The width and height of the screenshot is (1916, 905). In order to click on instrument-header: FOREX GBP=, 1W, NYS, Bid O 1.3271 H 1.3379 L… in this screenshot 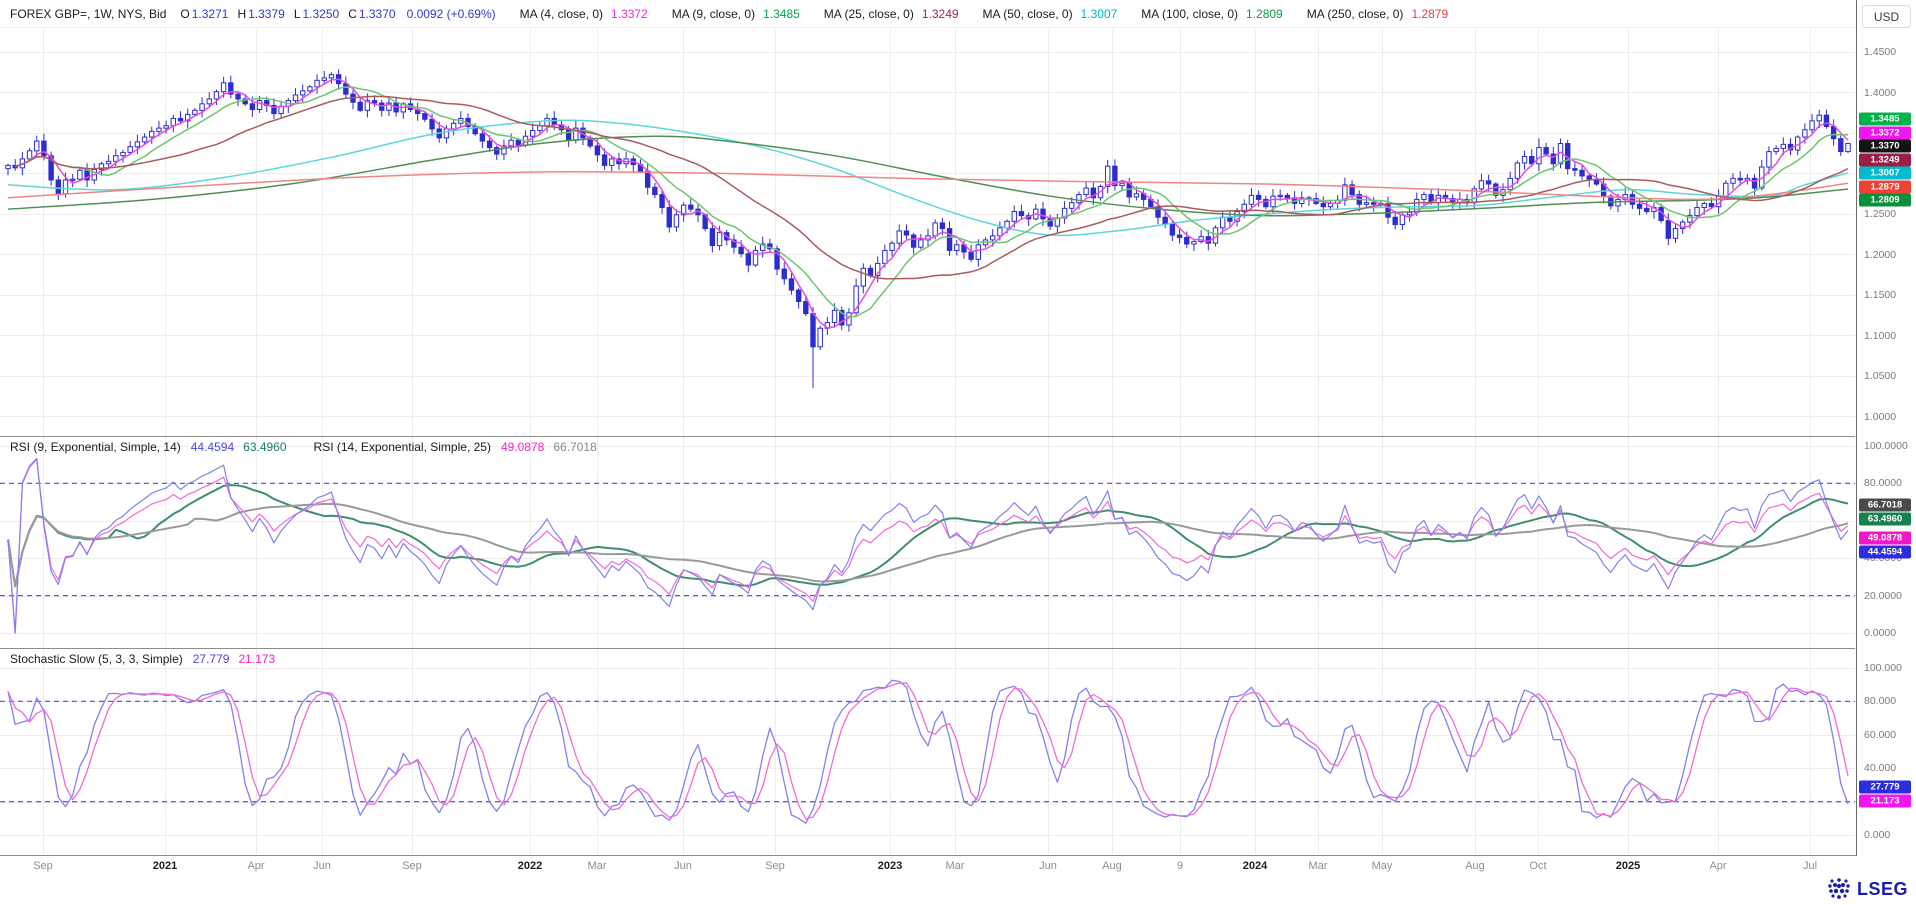, I will do `click(927, 14)`.